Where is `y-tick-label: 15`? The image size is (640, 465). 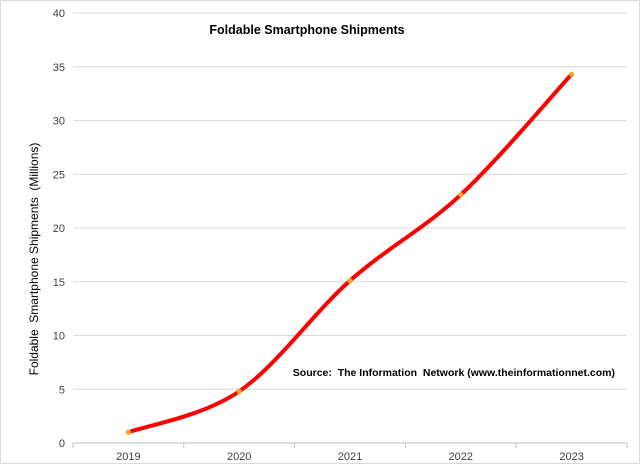 y-tick-label: 15 is located at coordinates (59, 283).